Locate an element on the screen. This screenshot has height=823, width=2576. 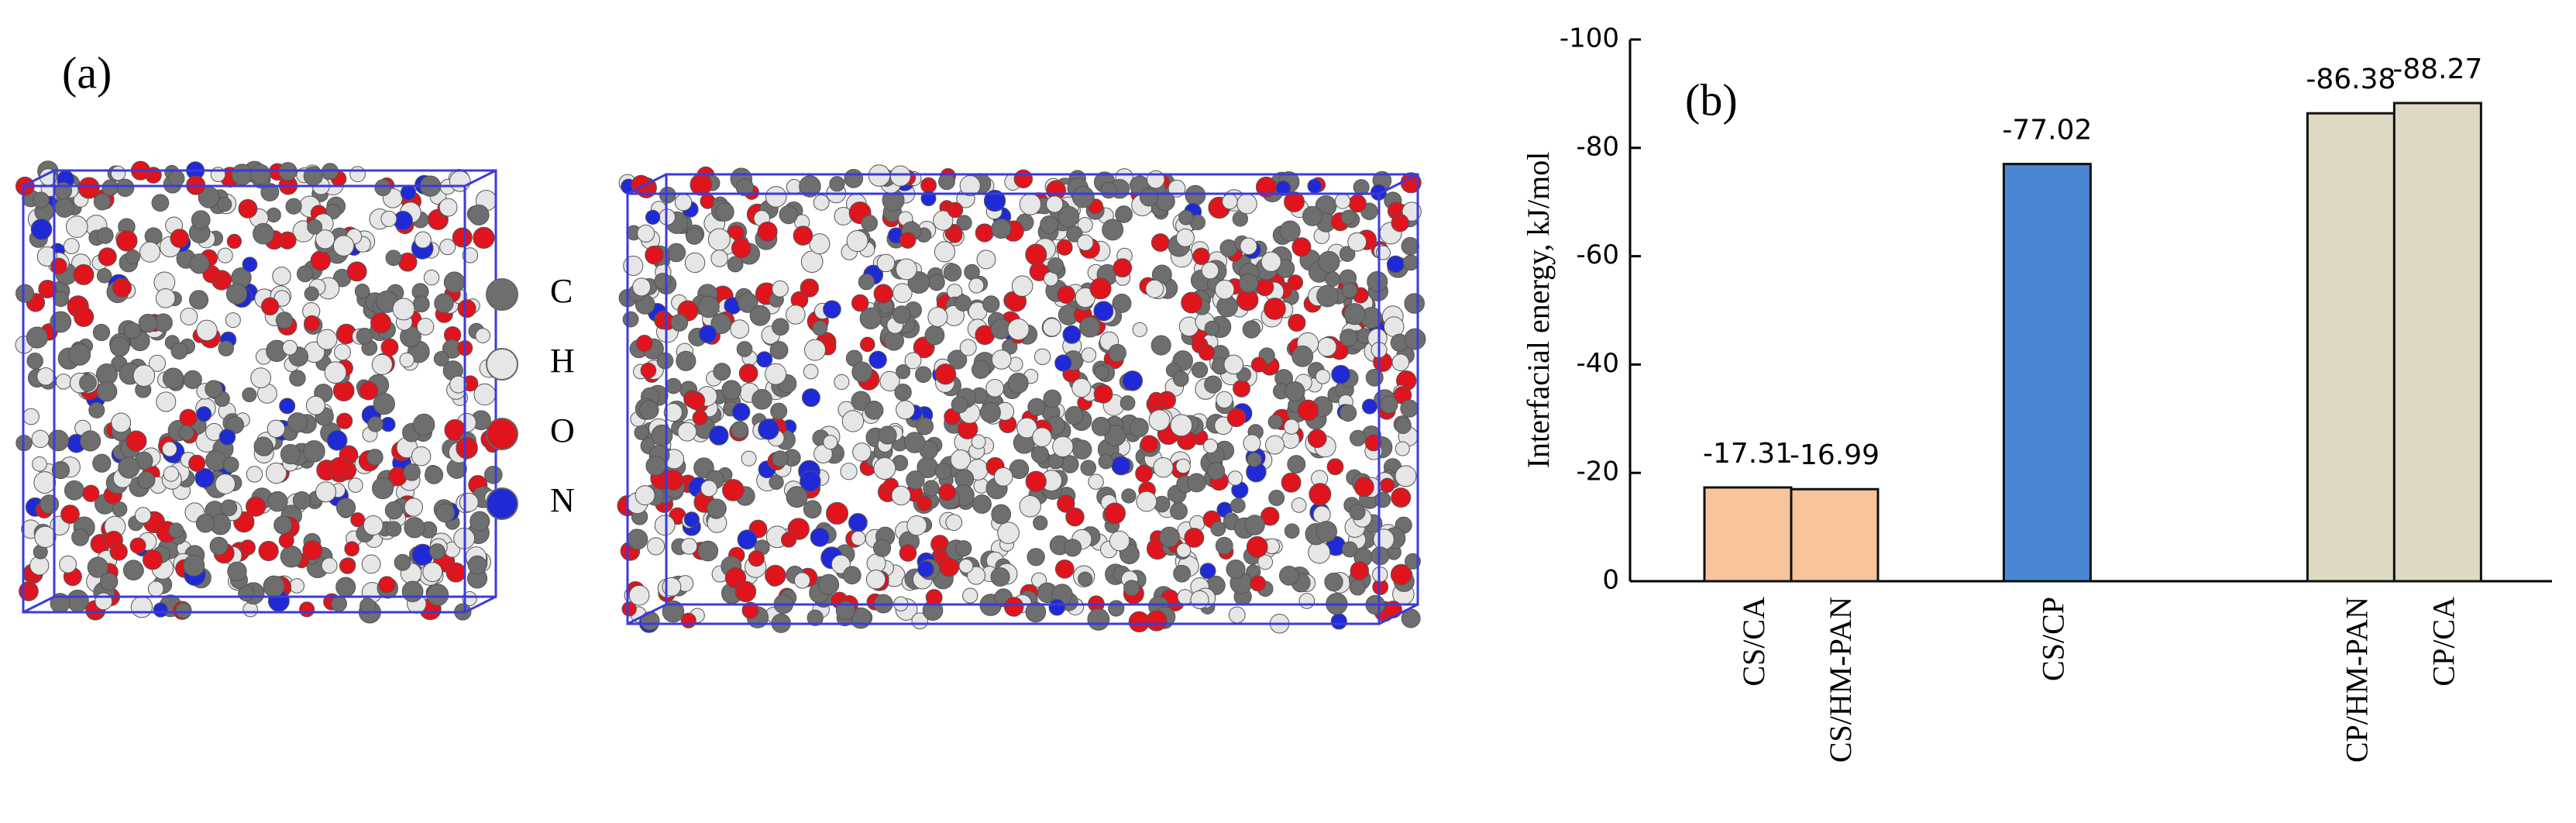
legend-label: N is located at coordinates (562, 500).